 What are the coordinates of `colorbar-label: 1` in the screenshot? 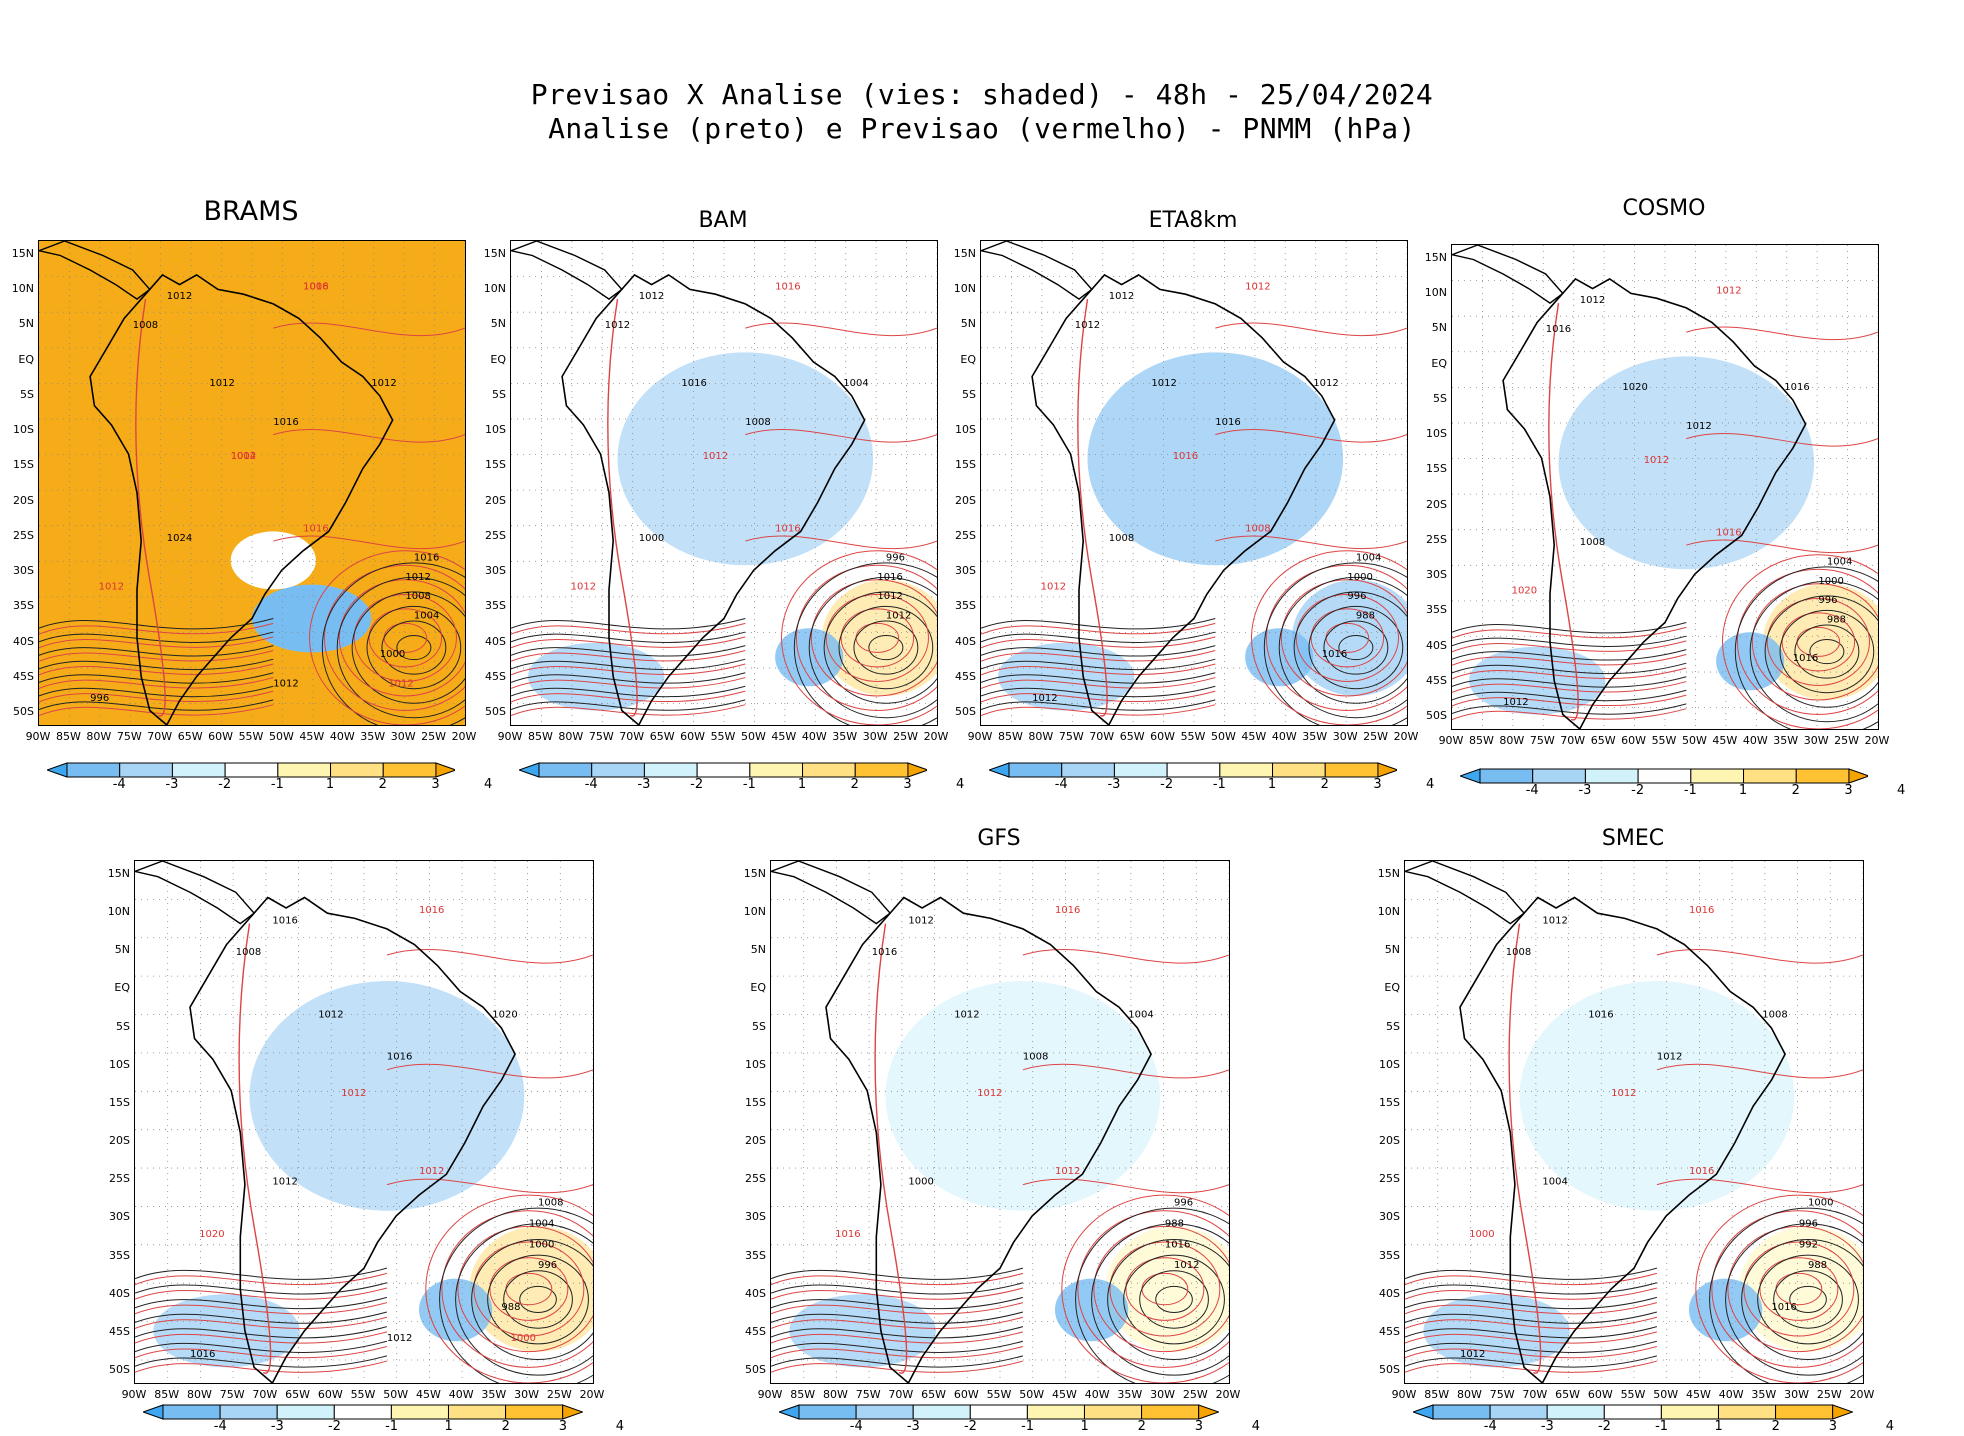 It's located at (1084, 1426).